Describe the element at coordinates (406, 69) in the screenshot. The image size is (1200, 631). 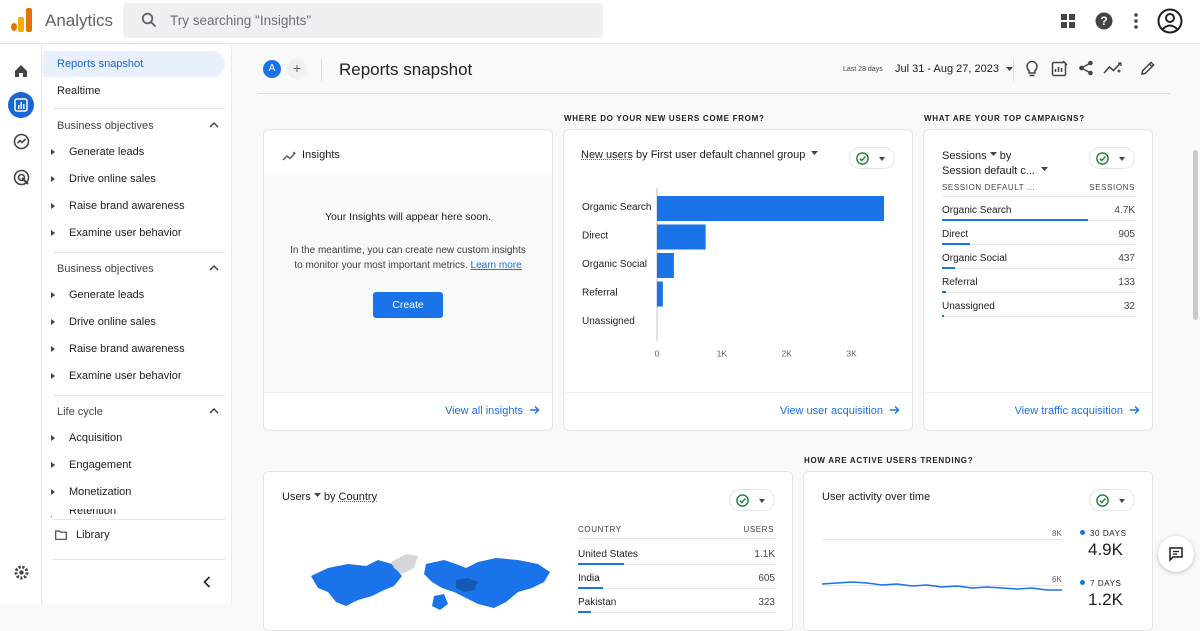
I see `page-title: Reports snapshot` at that location.